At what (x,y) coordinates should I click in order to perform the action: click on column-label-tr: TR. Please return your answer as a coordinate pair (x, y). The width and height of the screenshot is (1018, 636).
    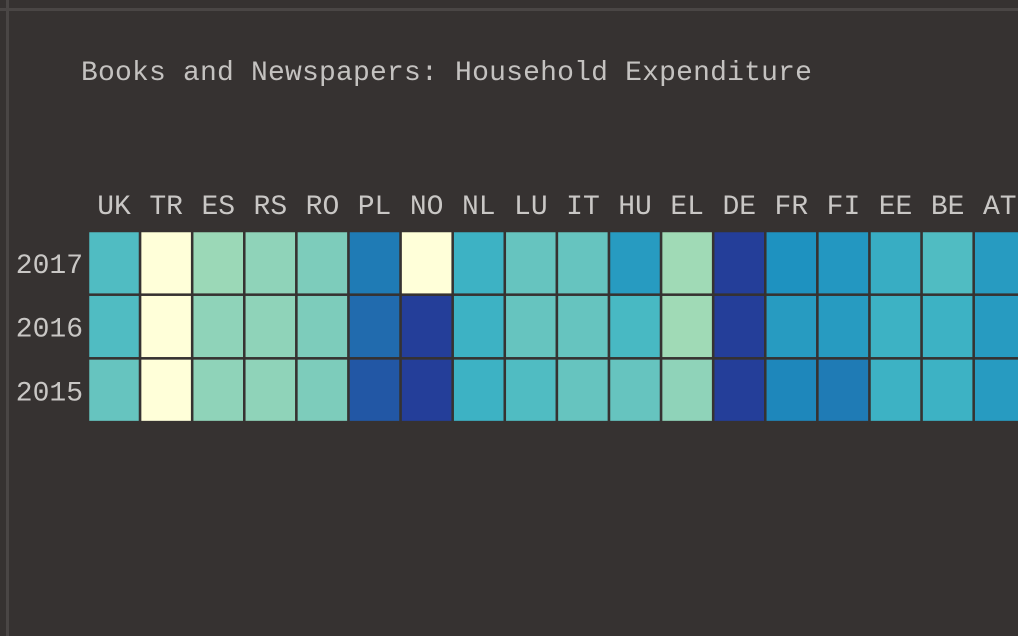
    Looking at the image, I should click on (166, 207).